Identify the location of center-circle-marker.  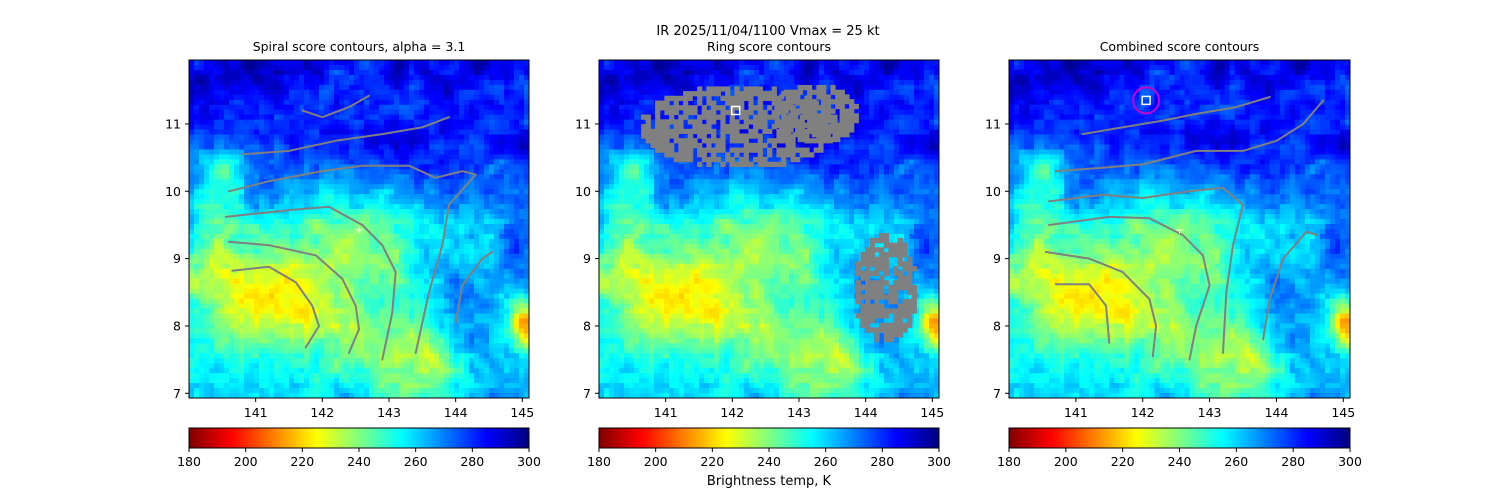
(1146, 100).